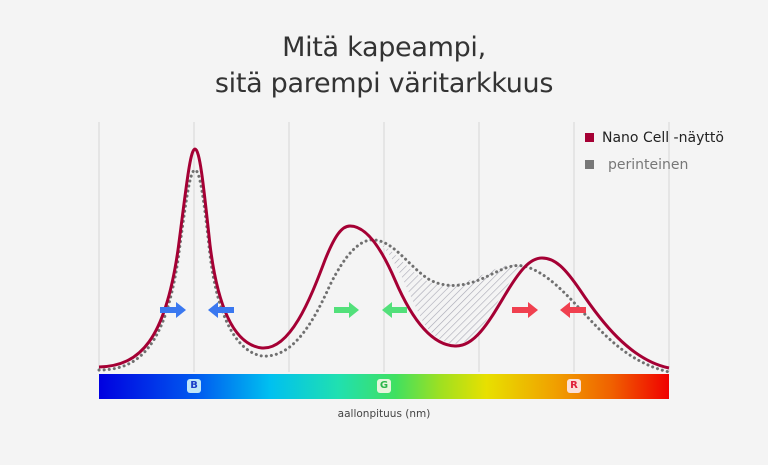 This screenshot has height=465, width=768. I want to click on legend: Nano Cell -näyttö perinteinen, so click(654, 151).